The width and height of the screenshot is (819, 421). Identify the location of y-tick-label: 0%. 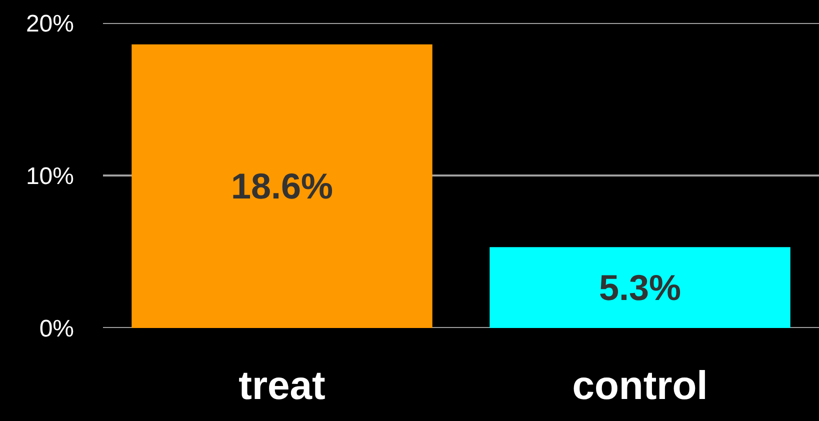
(56, 328).